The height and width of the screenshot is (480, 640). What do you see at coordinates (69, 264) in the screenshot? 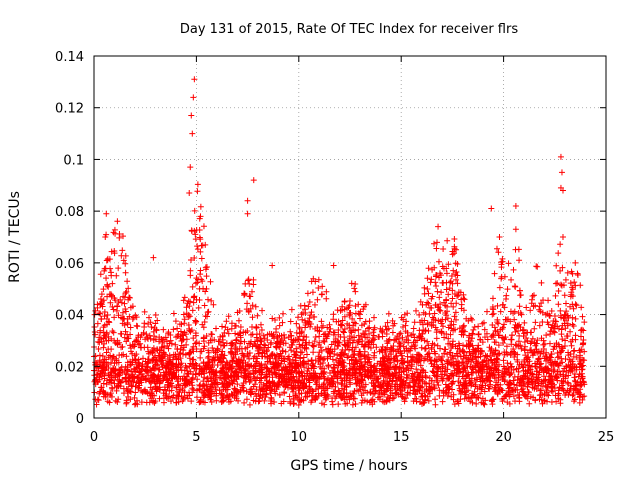
I see `y-tick-label: 0.06` at bounding box center [69, 264].